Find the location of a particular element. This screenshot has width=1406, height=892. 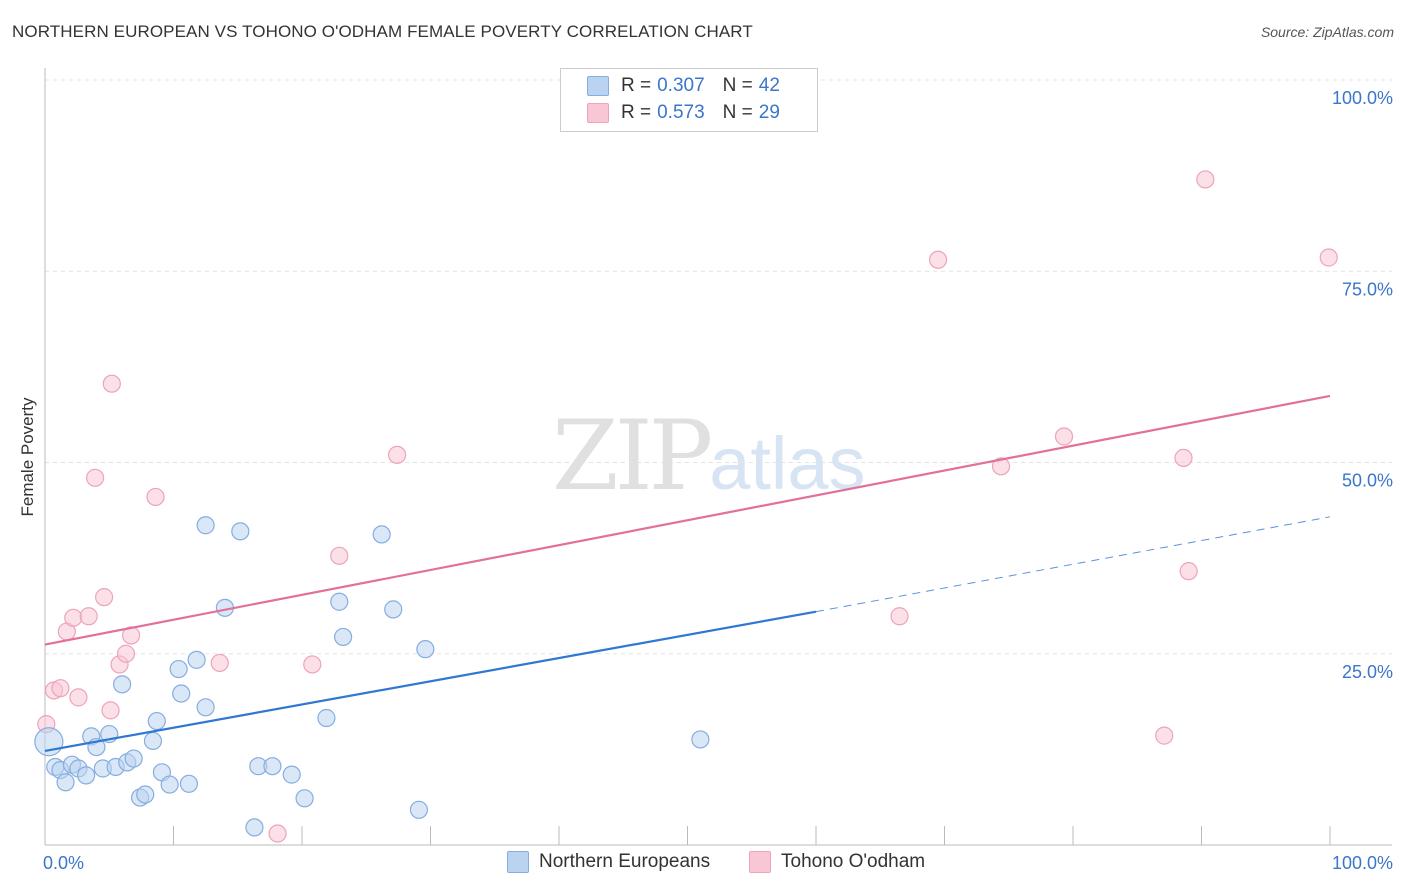

y-tick-label: 75.0% is located at coordinates (1367, 289).